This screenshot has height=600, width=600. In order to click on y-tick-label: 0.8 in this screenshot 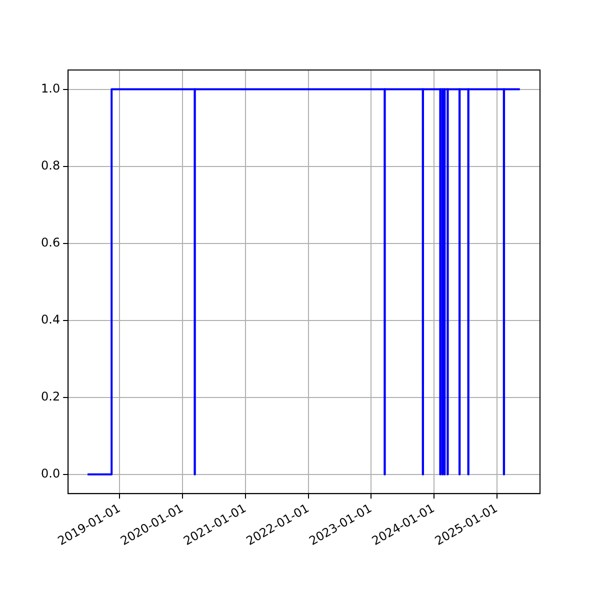, I will do `click(50, 165)`.